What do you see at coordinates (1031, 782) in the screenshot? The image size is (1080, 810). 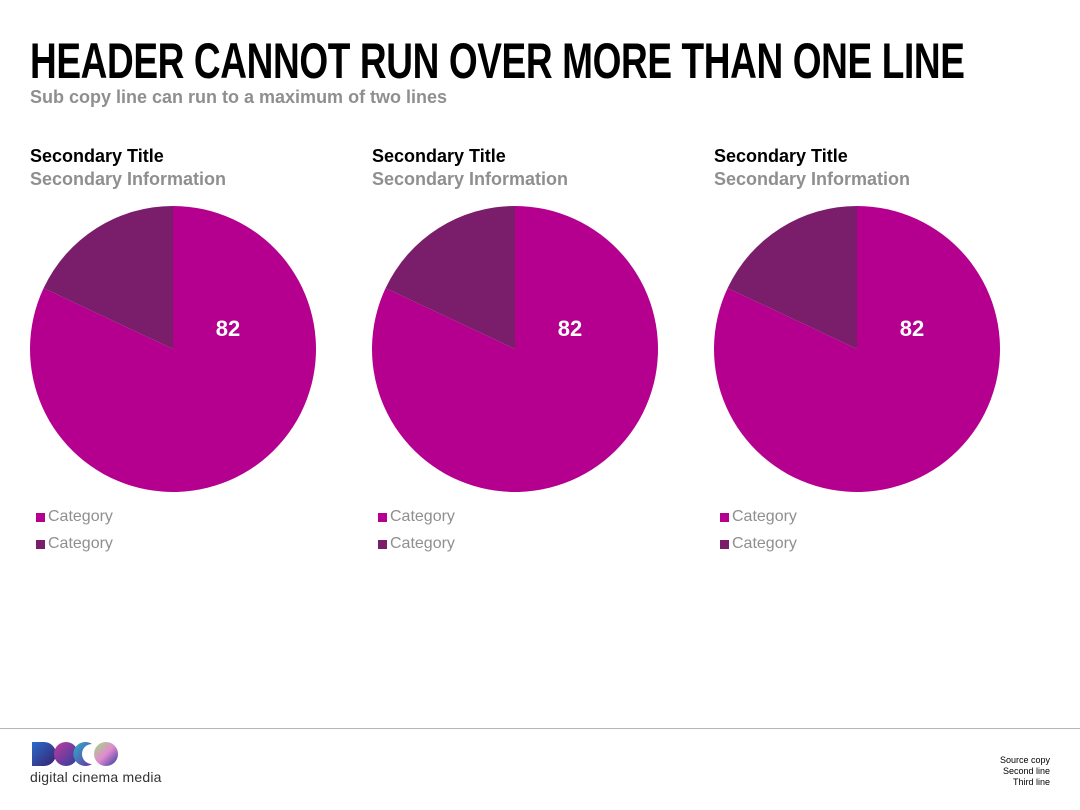 I see `source-line: Third line` at bounding box center [1031, 782].